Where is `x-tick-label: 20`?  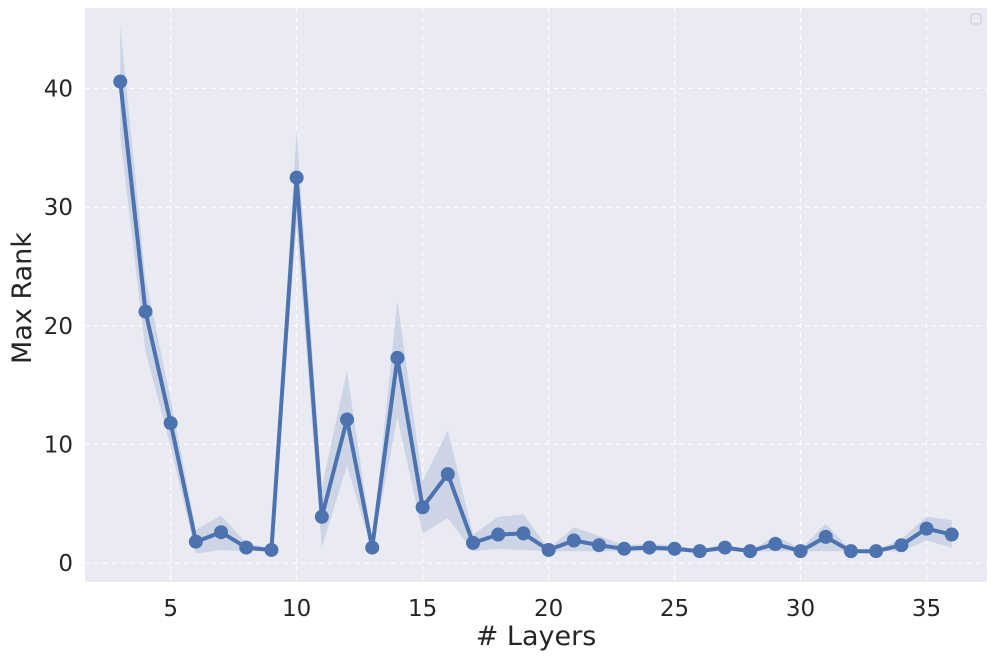
x-tick-label: 20 is located at coordinates (548, 609).